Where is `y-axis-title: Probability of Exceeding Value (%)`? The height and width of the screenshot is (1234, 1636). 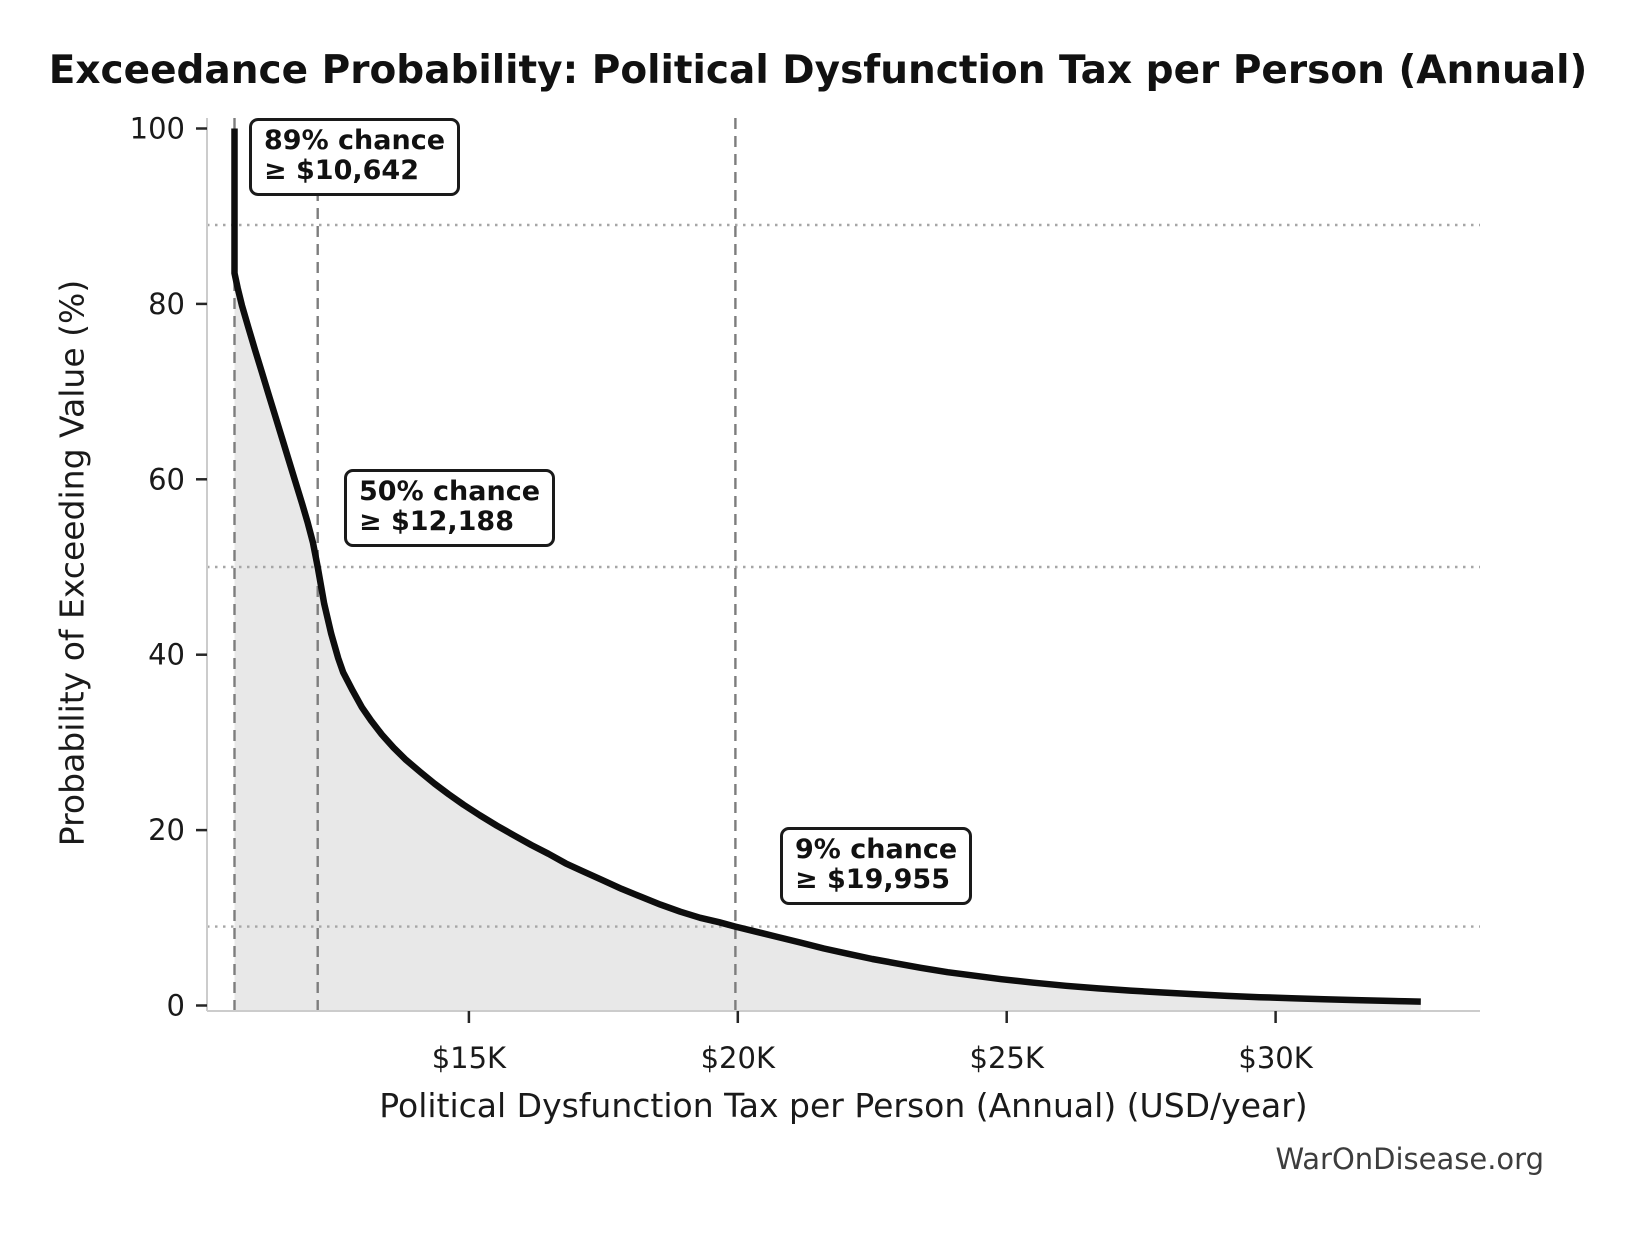 y-axis-title: Probability of Exceeding Value (%) is located at coordinates (72, 563).